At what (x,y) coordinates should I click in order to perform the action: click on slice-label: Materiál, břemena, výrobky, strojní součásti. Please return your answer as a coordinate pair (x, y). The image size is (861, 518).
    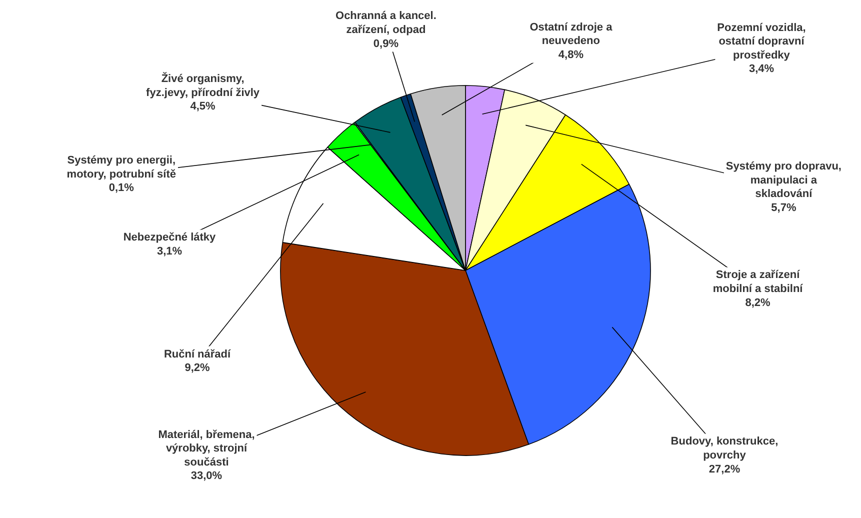
    Looking at the image, I should click on (206, 448).